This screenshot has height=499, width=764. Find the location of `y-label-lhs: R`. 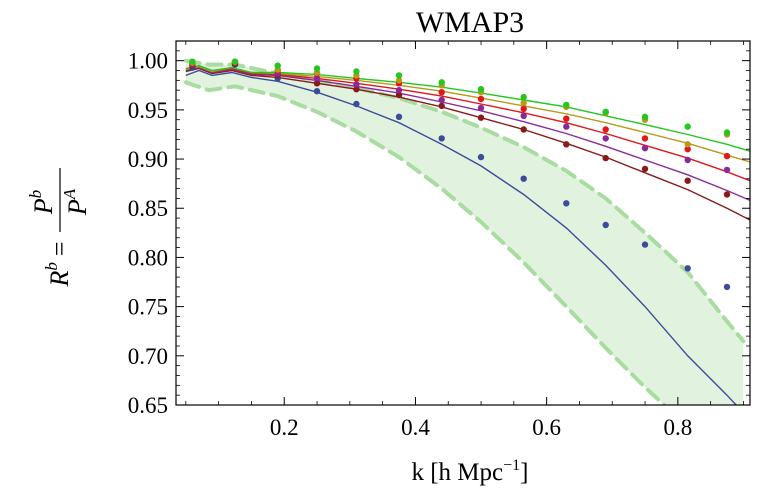

y-label-lhs: R is located at coordinates (59, 279).